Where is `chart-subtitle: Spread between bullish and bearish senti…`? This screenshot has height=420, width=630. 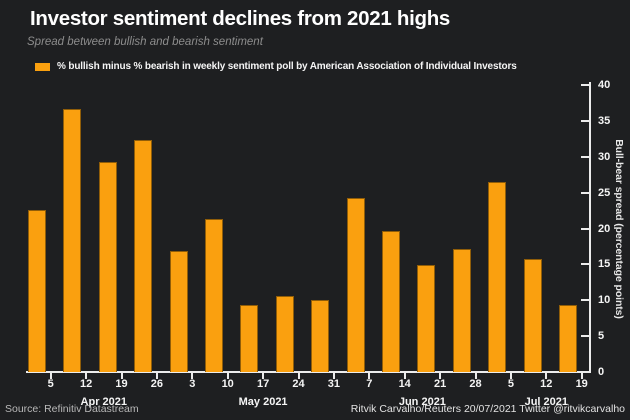
chart-subtitle: Spread between bullish and bearish senti… is located at coordinates (145, 42).